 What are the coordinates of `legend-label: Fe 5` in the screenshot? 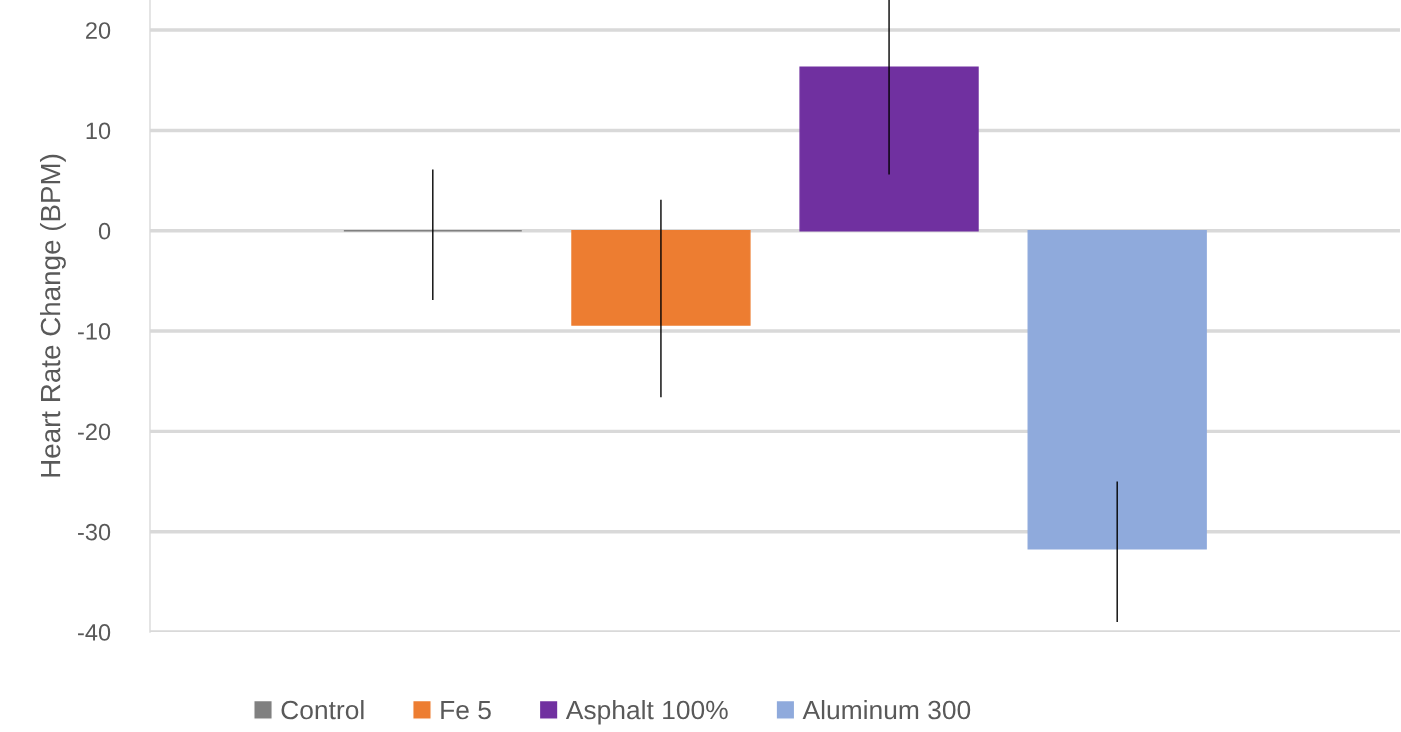 It's located at (466, 710).